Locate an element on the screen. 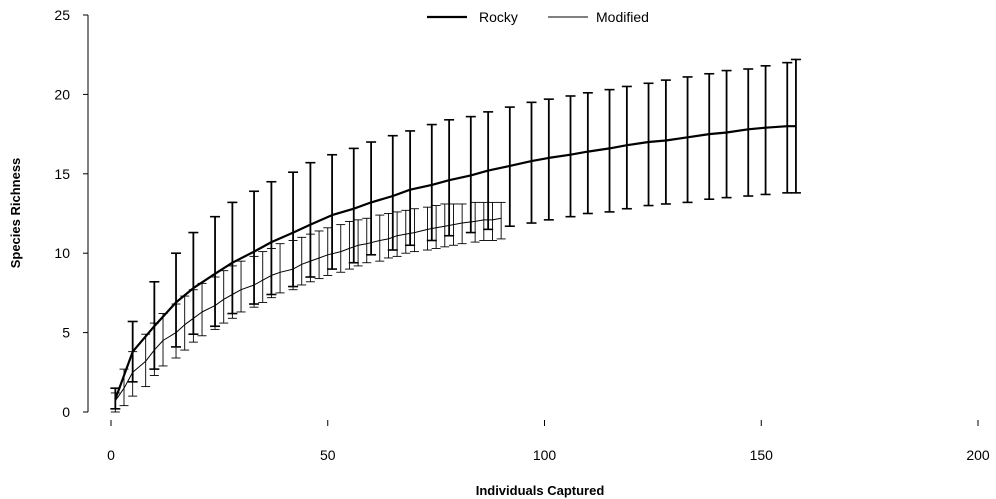  y-axis-title: Species Richness is located at coordinates (15, 213).